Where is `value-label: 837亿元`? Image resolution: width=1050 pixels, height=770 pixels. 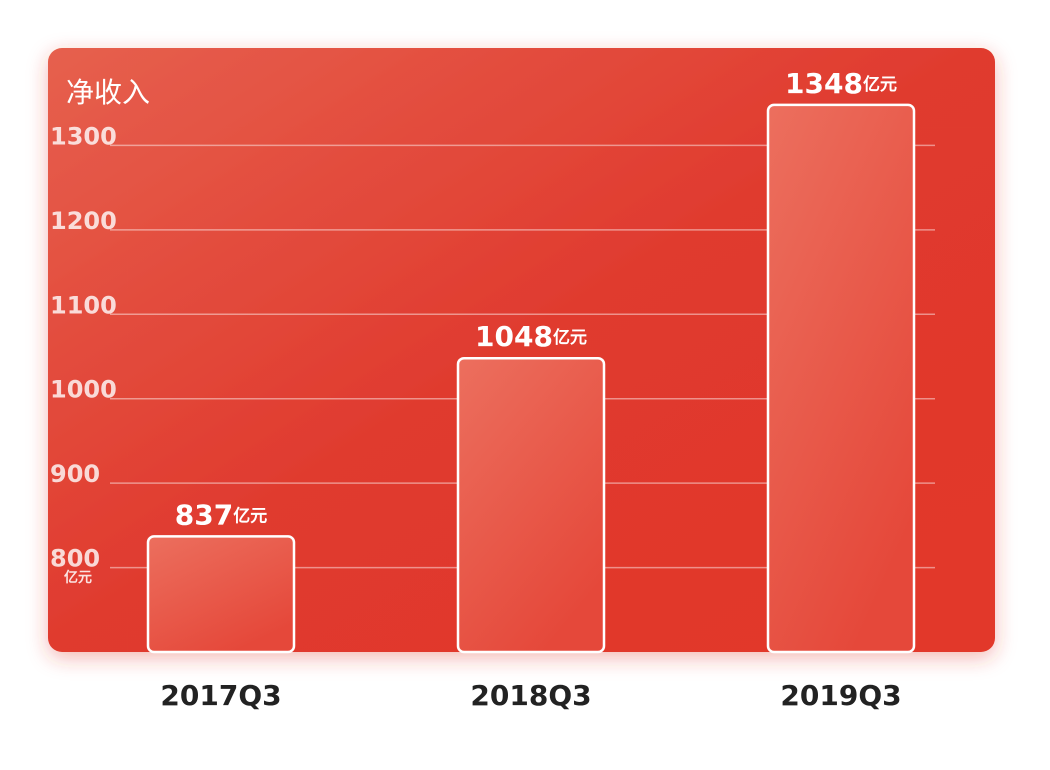
value-label: 837亿元 is located at coordinates (221, 514).